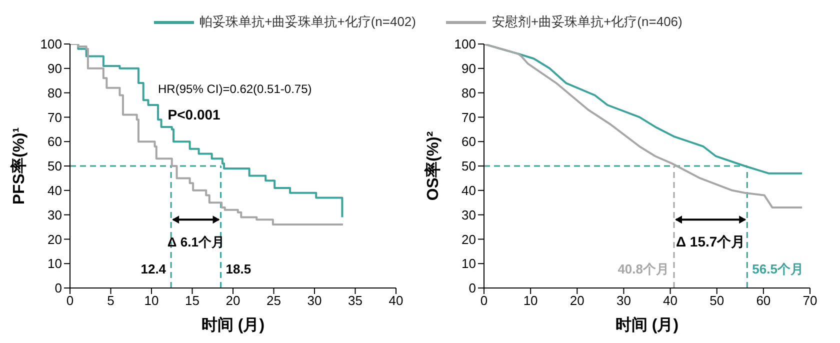 The width and height of the screenshot is (840, 343). Describe the element at coordinates (644, 268) in the screenshot. I see `ref-line-label: 40.8个月` at that location.